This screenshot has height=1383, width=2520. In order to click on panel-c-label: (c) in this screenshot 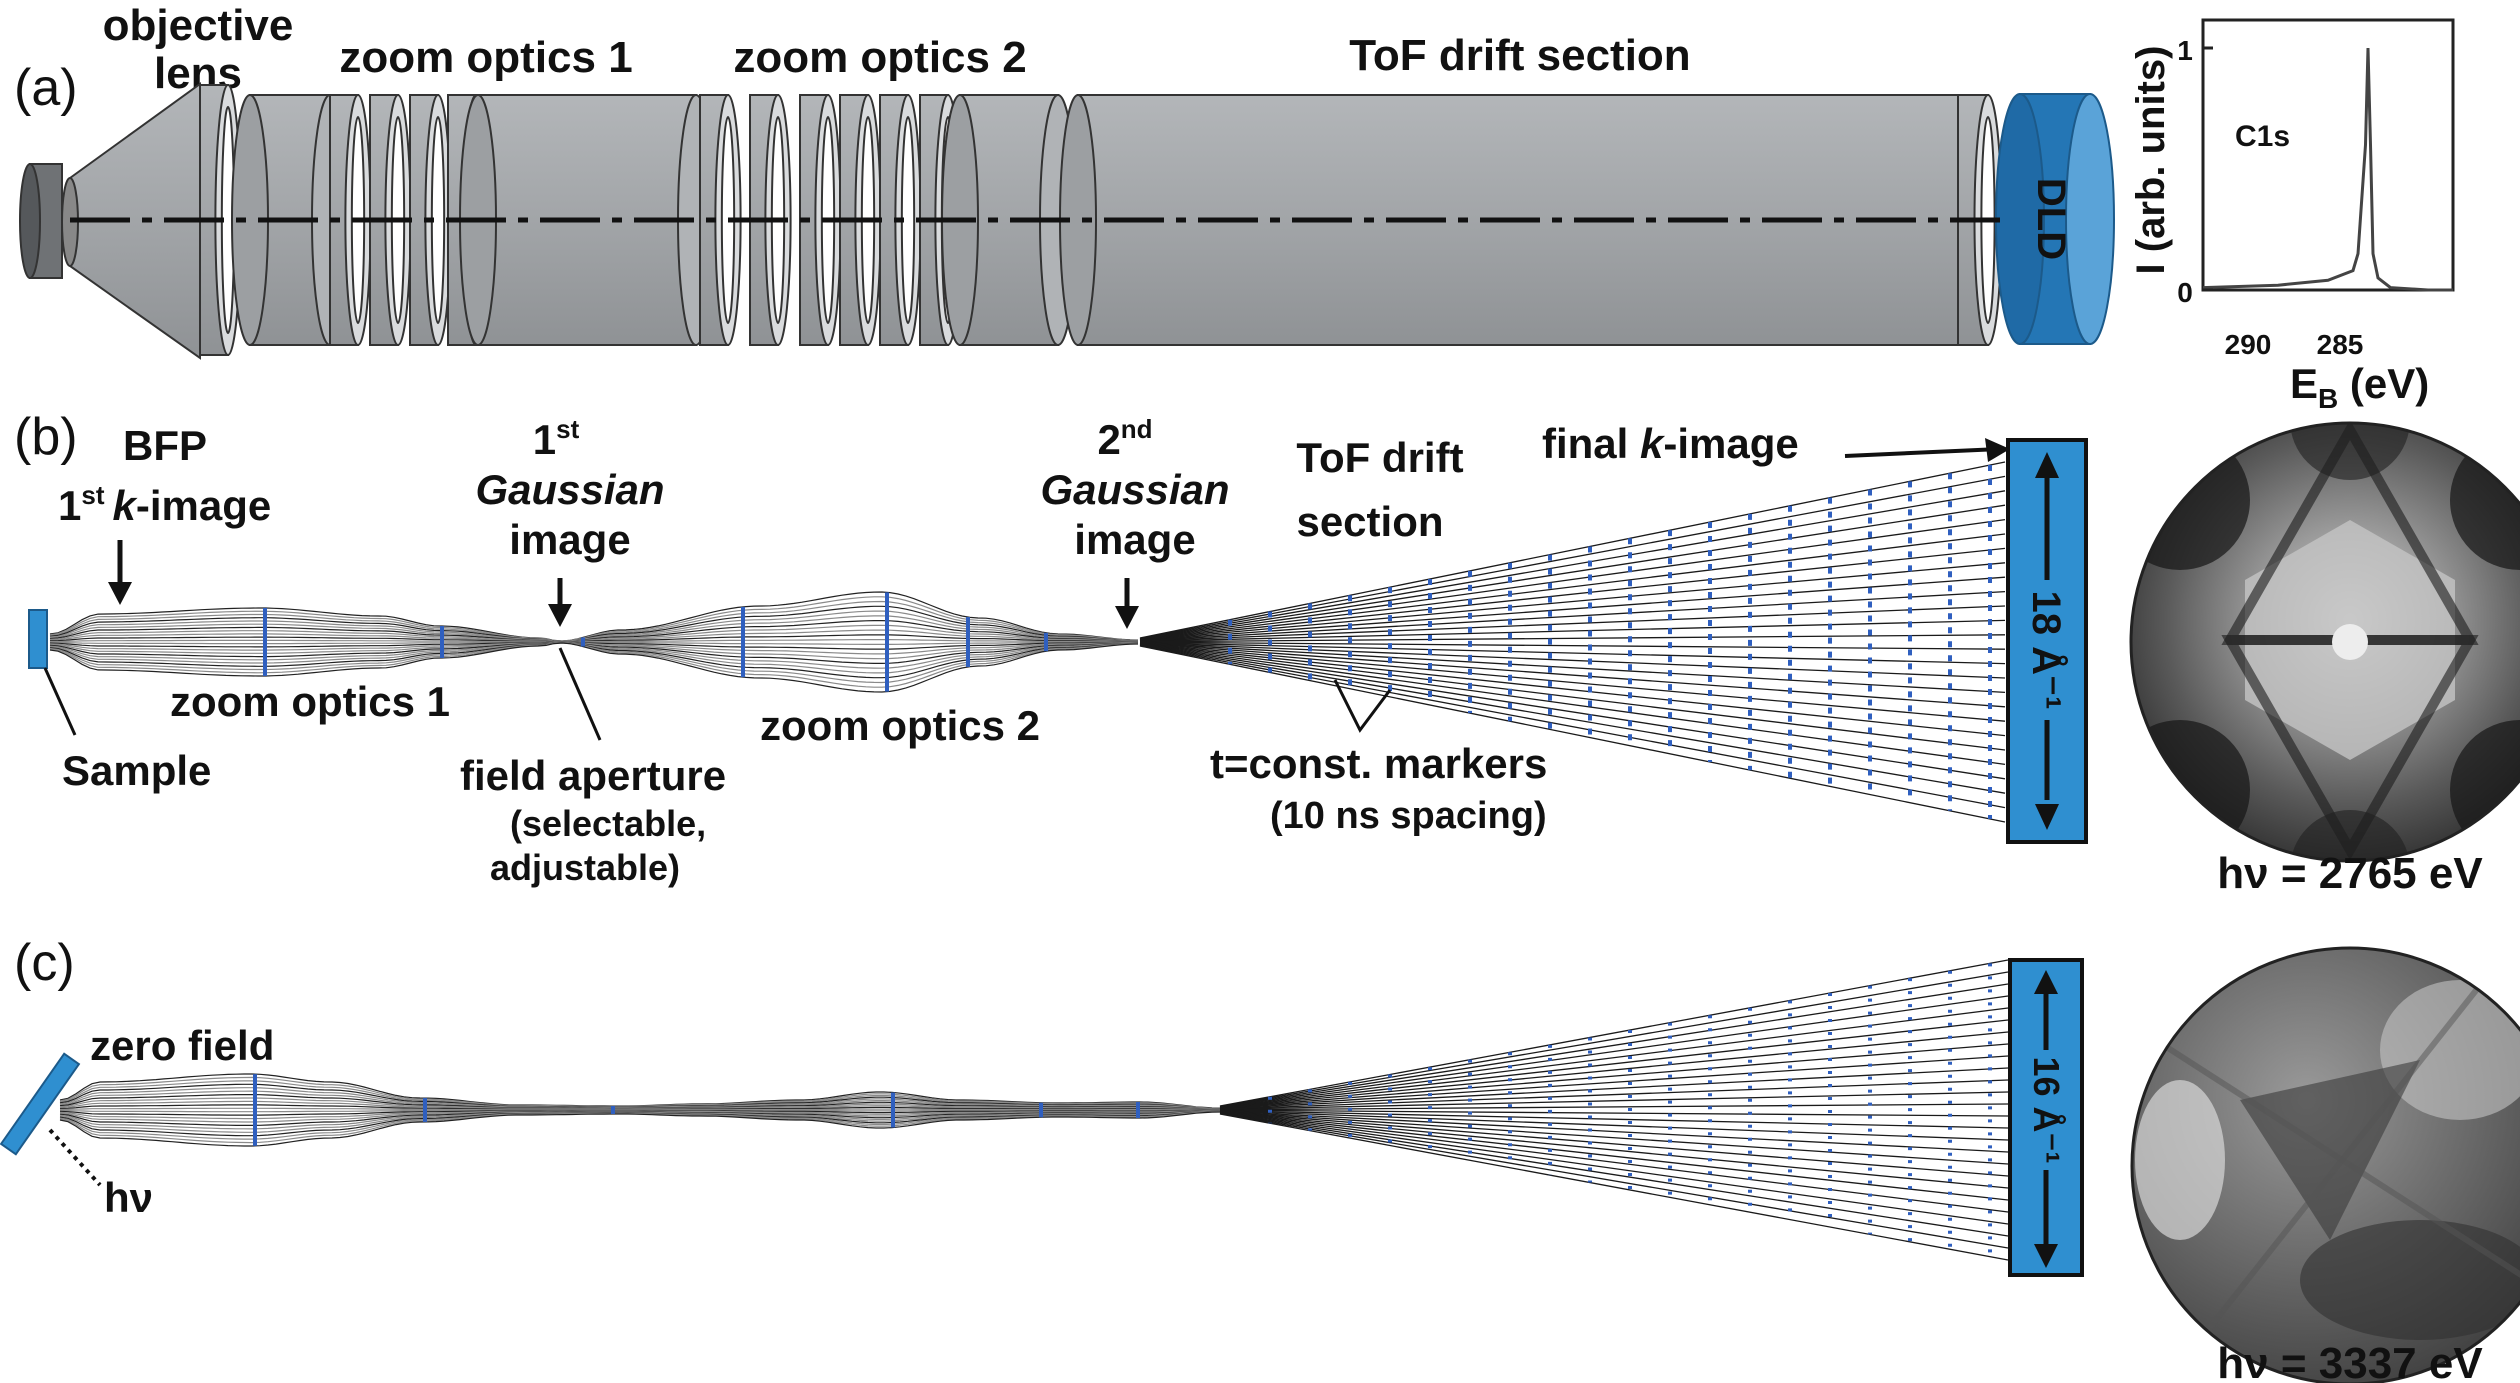, I will do `click(44, 963)`.